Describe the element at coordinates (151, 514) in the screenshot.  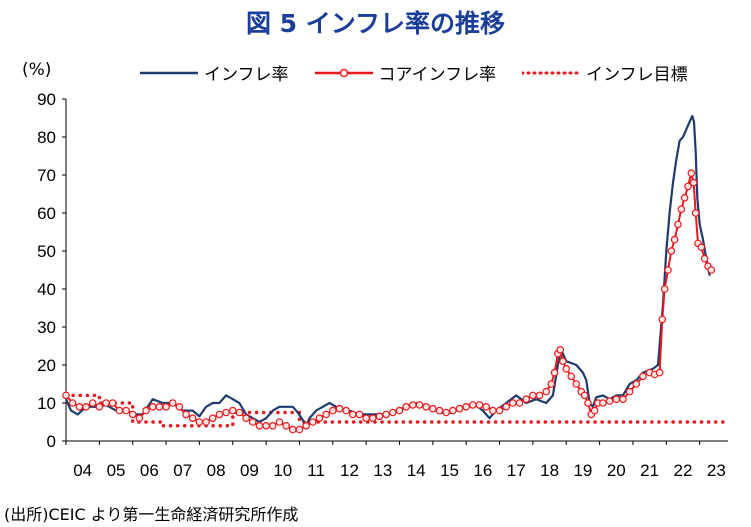
I see `source-note: (出所)CEIC より第一生命経済研究所作成` at that location.